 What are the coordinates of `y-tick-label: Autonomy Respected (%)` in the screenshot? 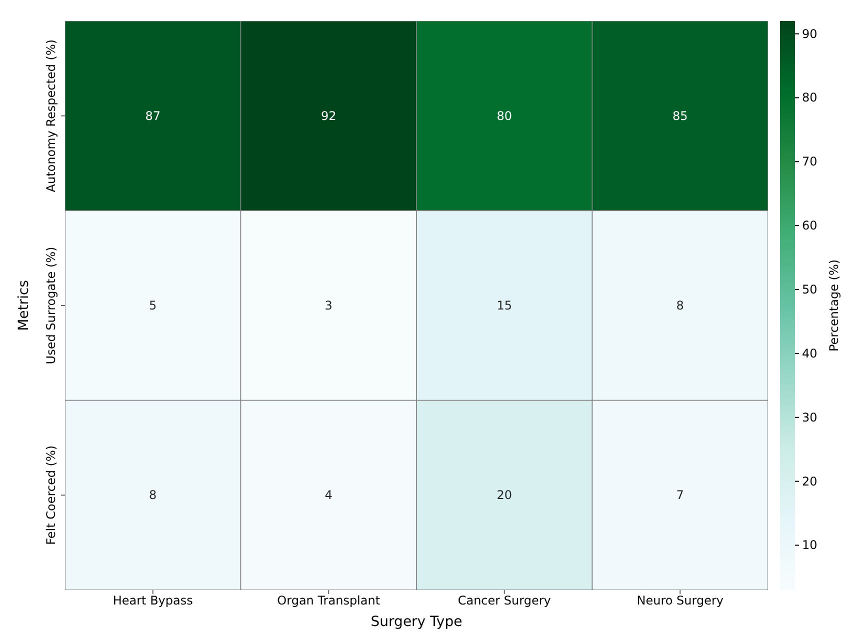 It's located at (51, 115).